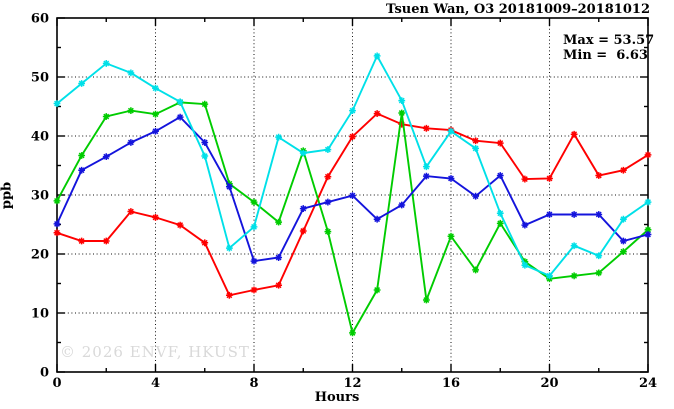 This screenshot has width=674, height=409. What do you see at coordinates (7, 195) in the screenshot?
I see `y-axis-title: ppb` at bounding box center [7, 195].